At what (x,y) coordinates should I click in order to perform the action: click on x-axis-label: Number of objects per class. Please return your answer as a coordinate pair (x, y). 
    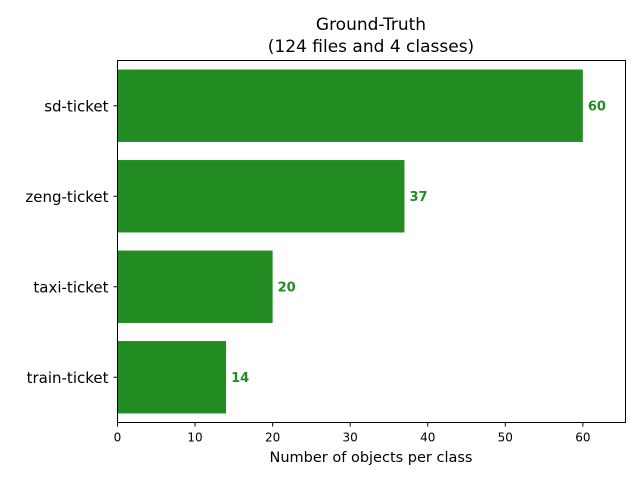
    Looking at the image, I should click on (371, 458).